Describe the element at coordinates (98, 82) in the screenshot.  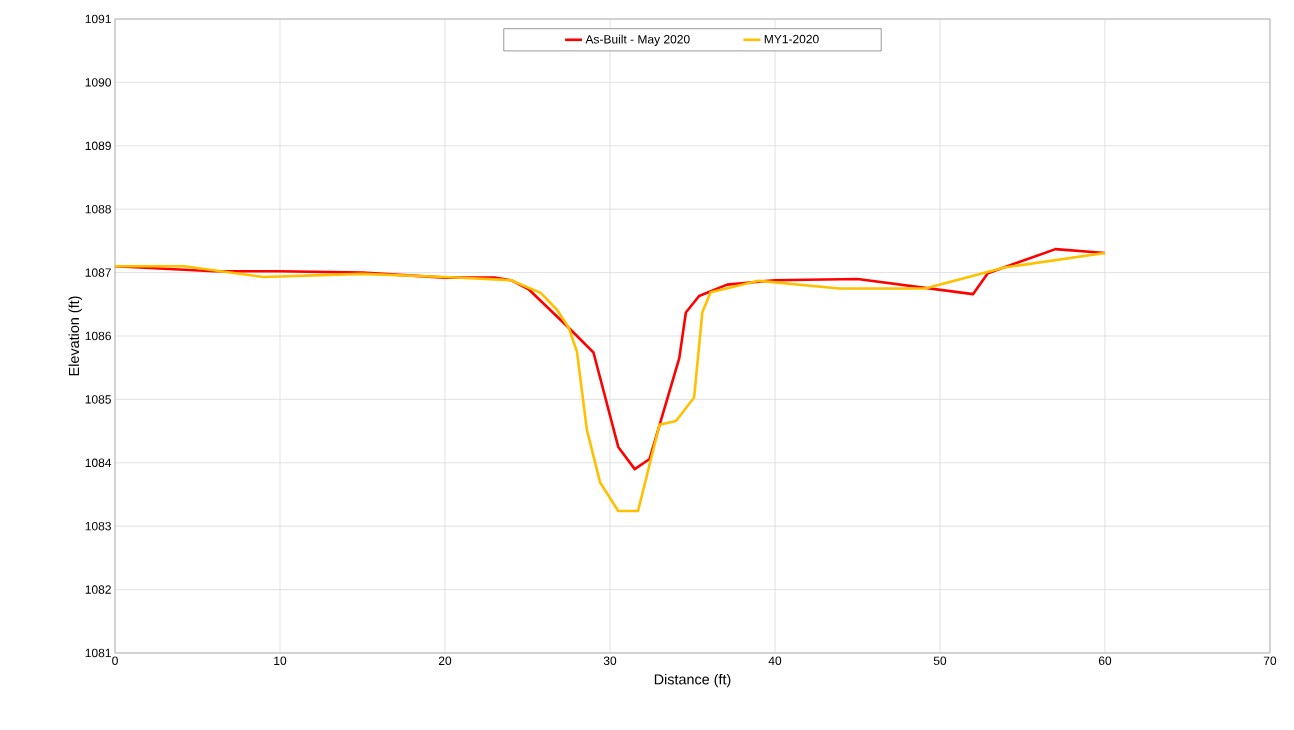
I see `y-tick-label: 1090` at that location.